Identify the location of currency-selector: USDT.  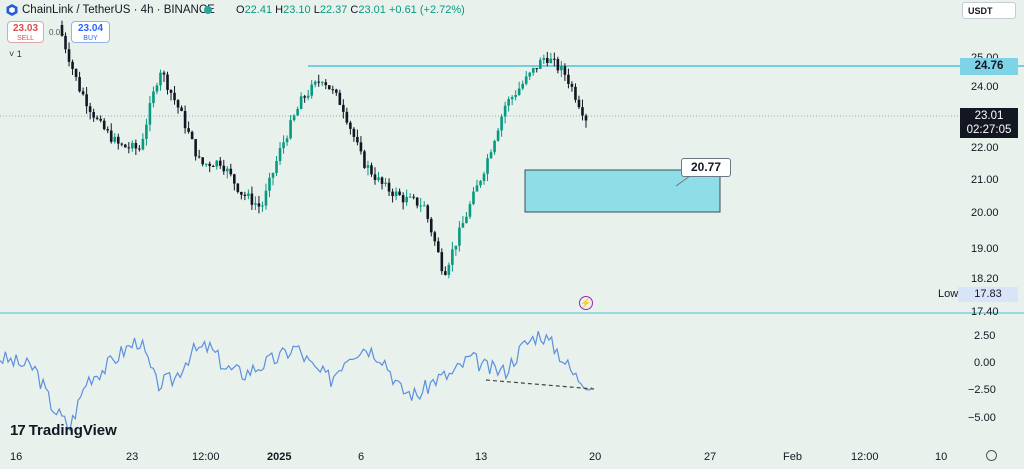
(989, 10).